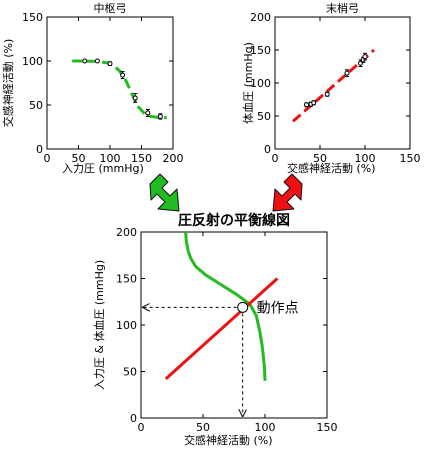 The height and width of the screenshot is (456, 430). Describe the element at coordinates (248, 83) in the screenshot. I see `y-axis-label: 体血圧 (mmHg)` at that location.